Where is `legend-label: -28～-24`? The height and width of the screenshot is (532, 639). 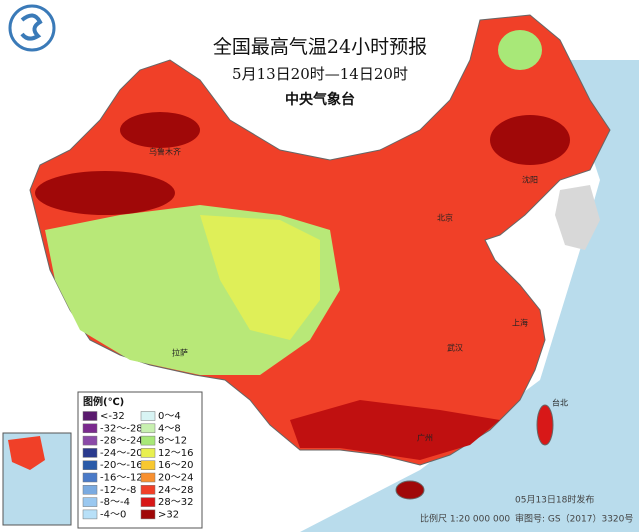 legend-label: -28～-24 is located at coordinates (121, 441).